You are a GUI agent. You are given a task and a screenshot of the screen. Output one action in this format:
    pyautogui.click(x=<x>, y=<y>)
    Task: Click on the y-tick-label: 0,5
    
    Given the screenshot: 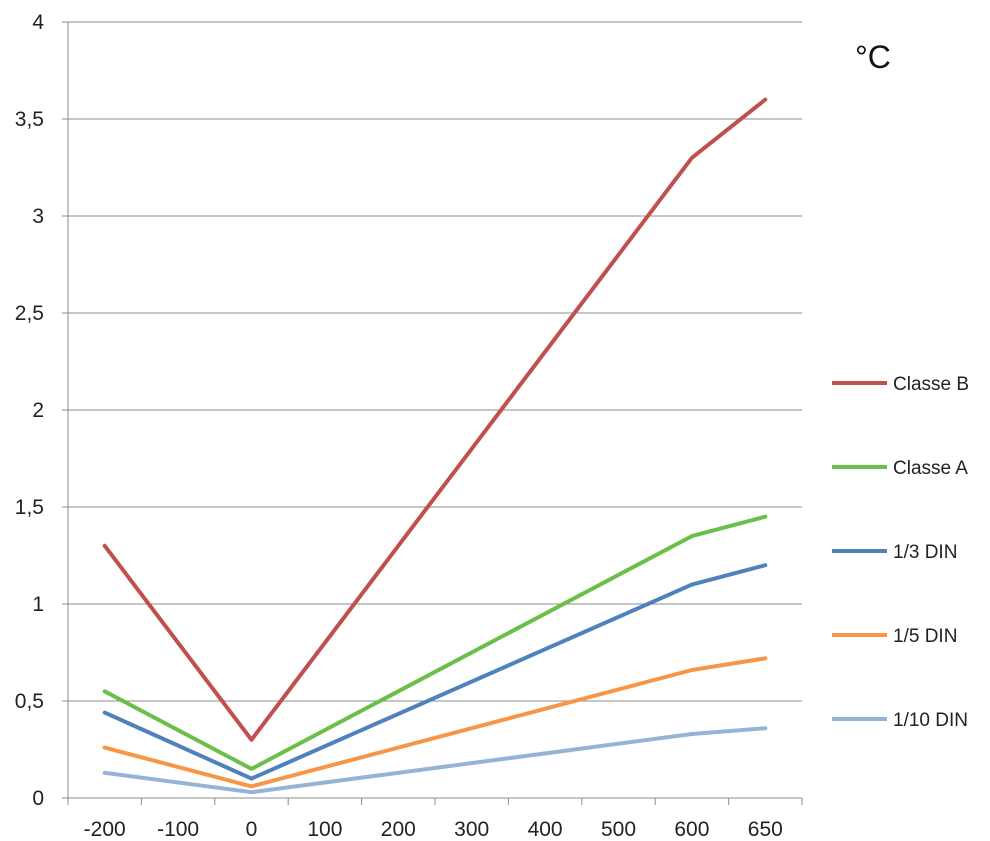 What is the action you would take?
    pyautogui.click(x=29, y=701)
    